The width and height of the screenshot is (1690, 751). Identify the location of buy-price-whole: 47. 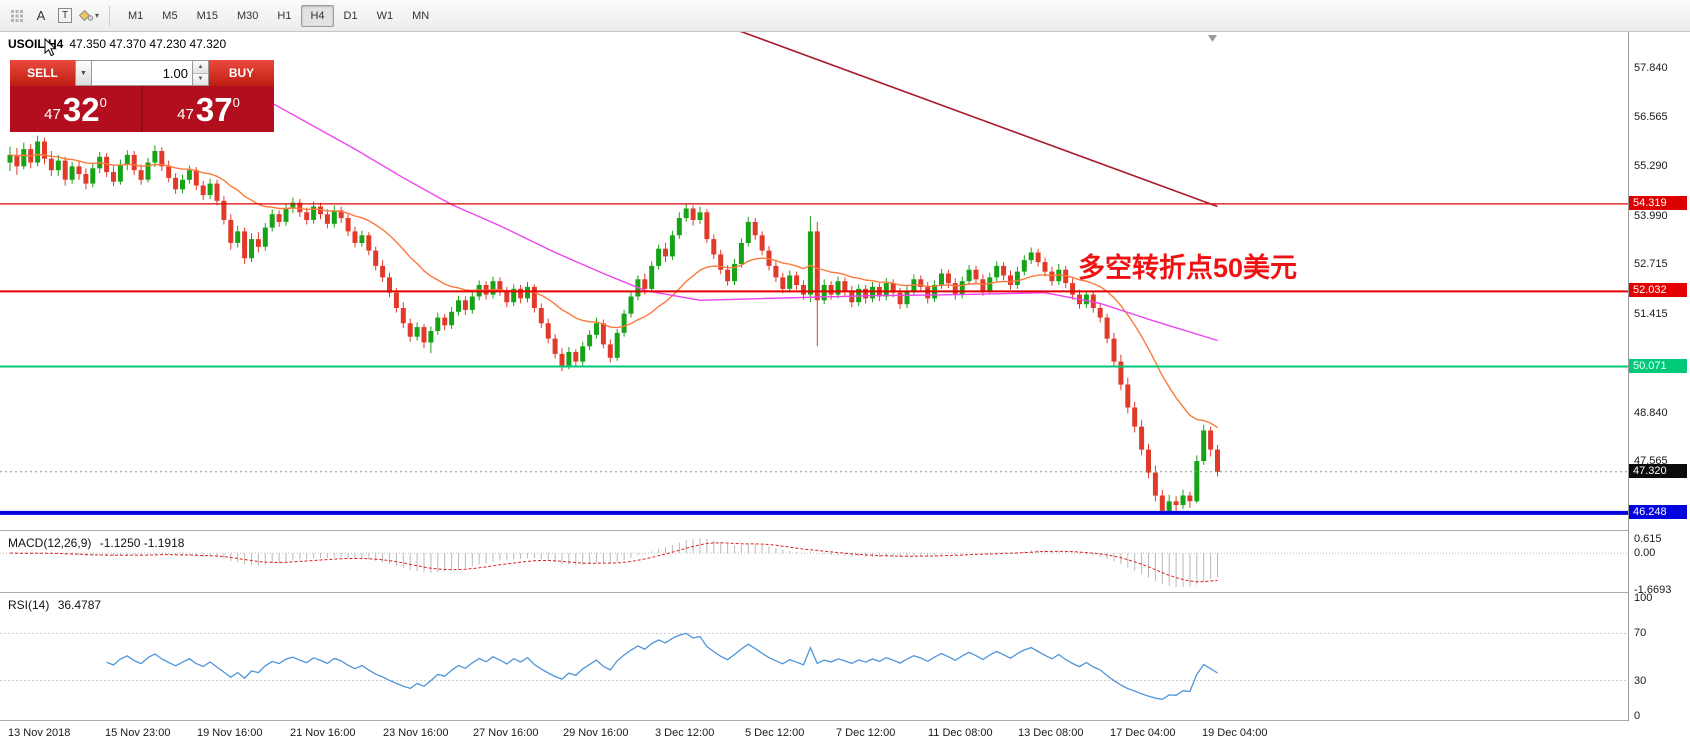
(185, 114).